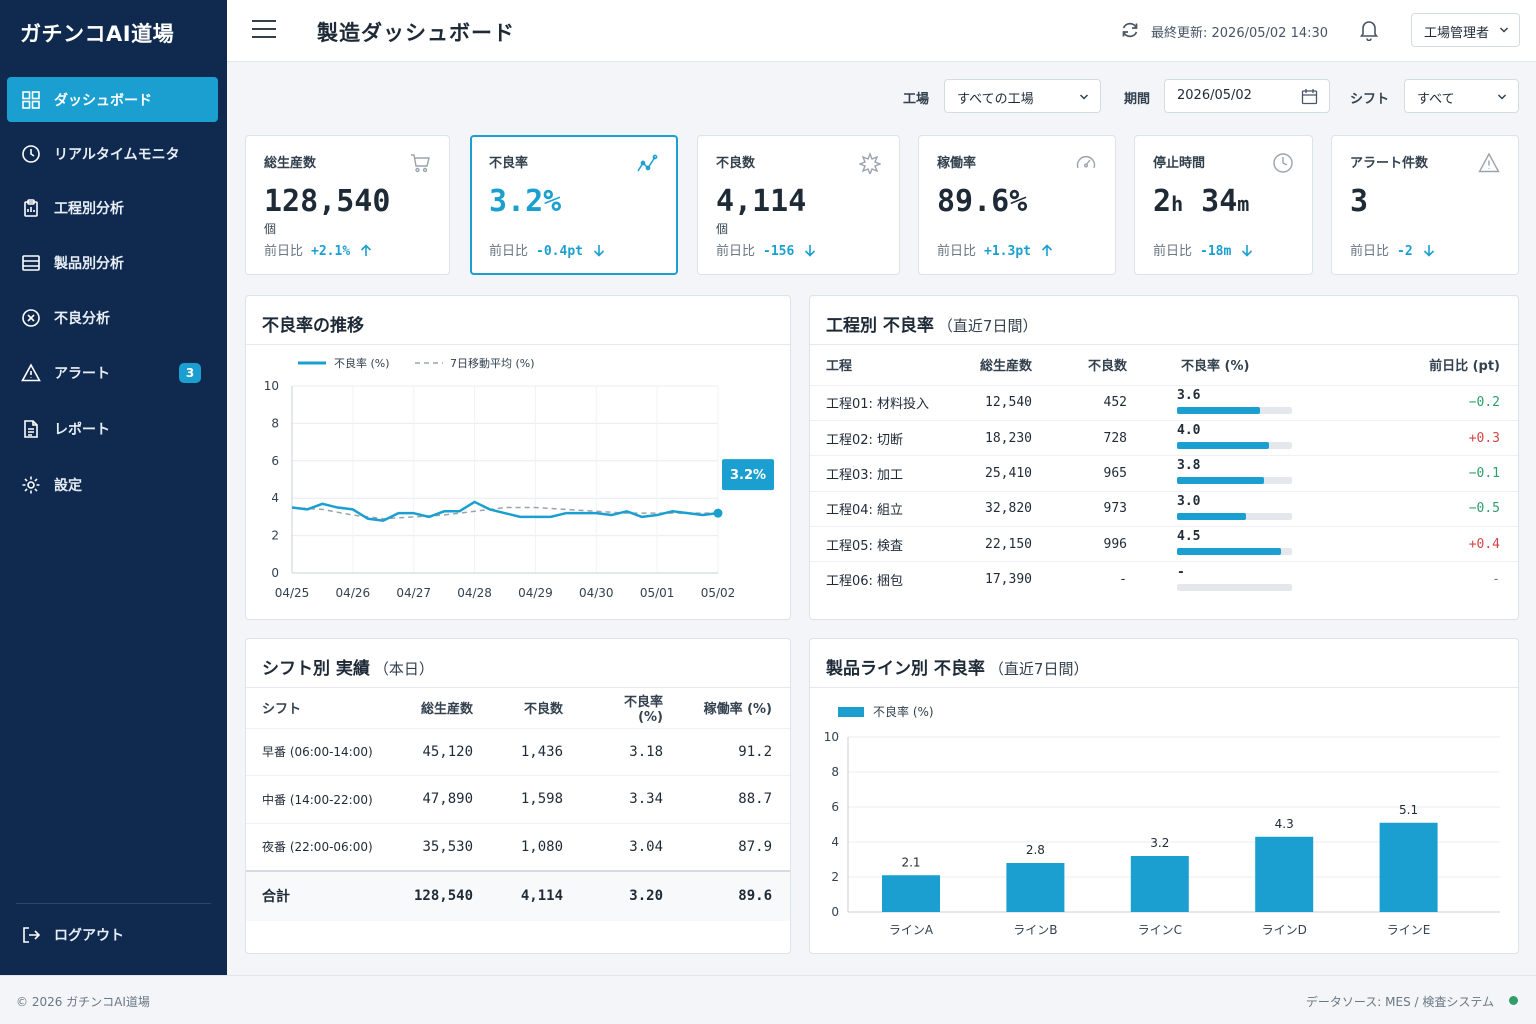  I want to click on table-row: 工程04: 組立 32,820 973 3.0 −0.5, so click(1164, 508).